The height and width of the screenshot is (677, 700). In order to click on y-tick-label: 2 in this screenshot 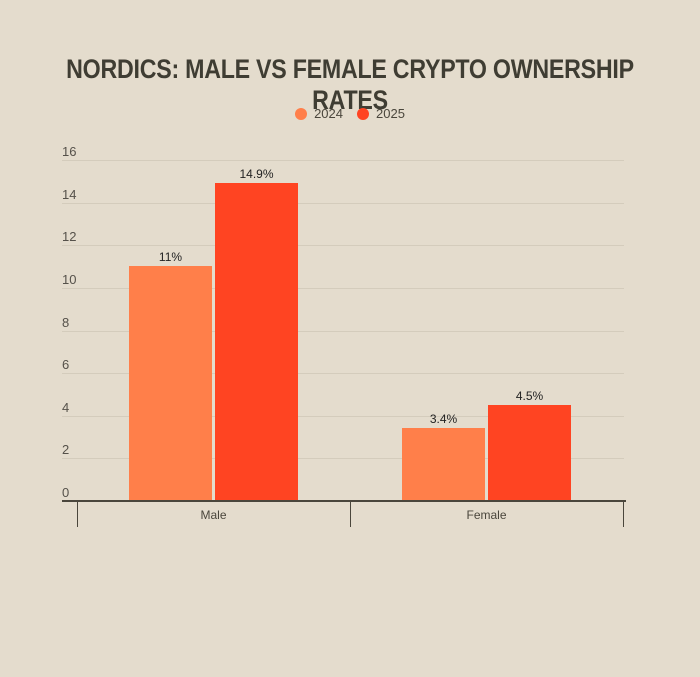, I will do `click(66, 449)`.